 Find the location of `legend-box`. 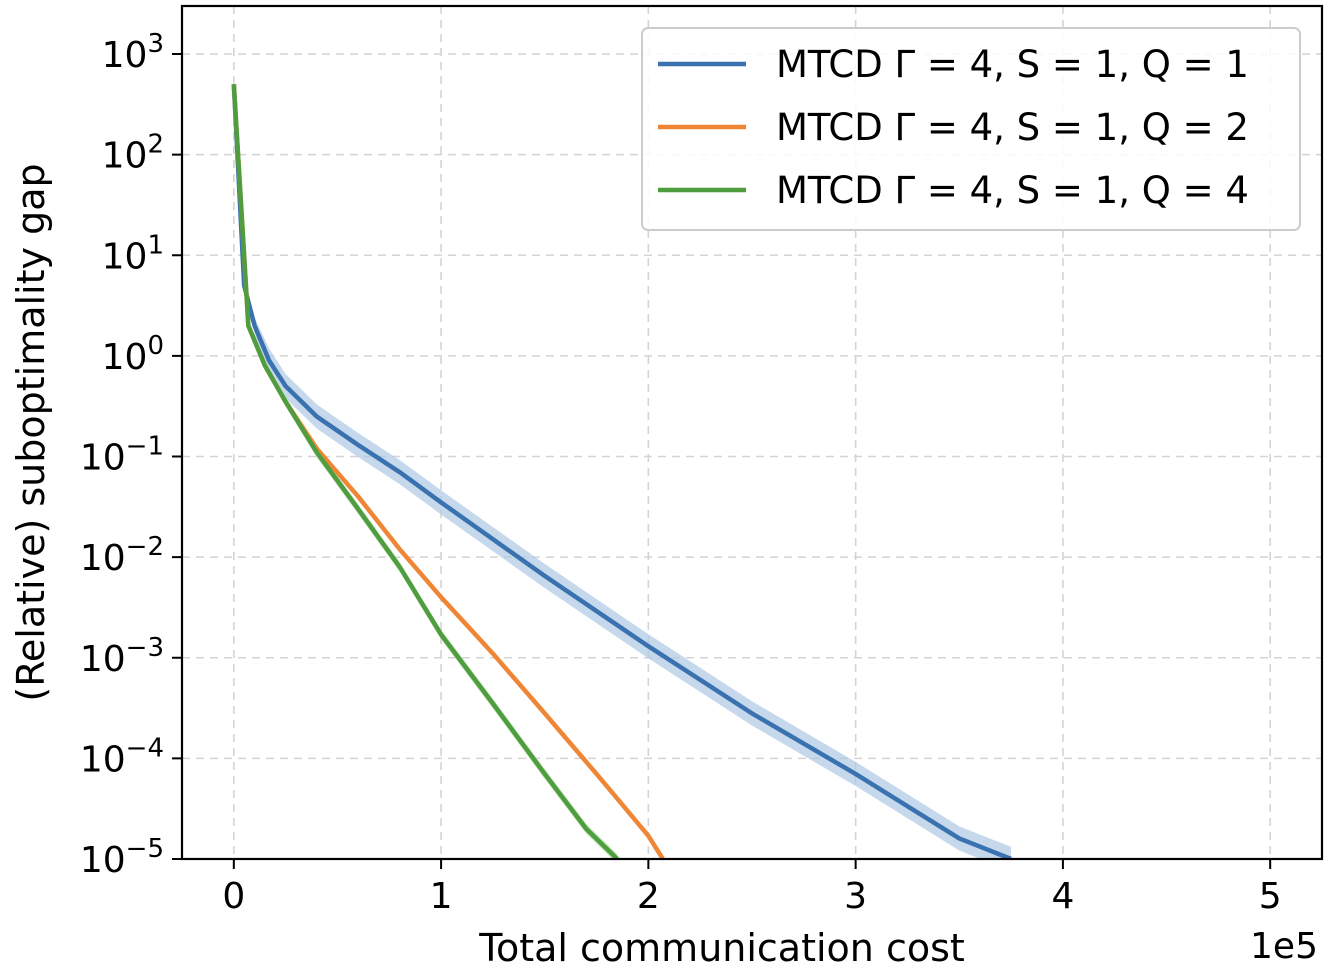

legend-box is located at coordinates (971, 129).